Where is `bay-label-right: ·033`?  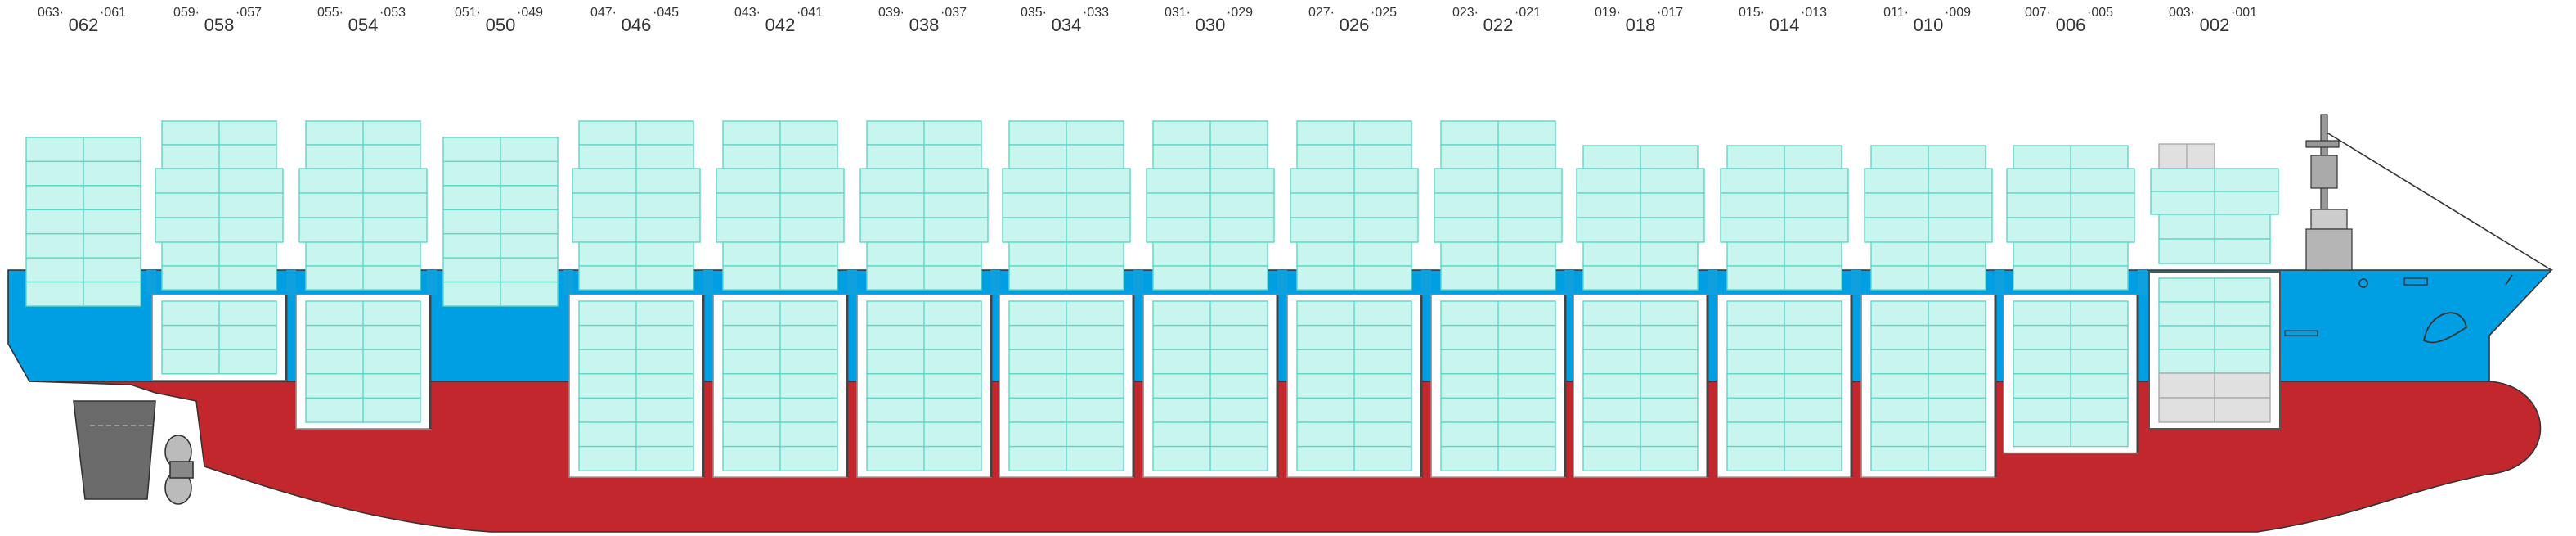
bay-label-right: ·033 is located at coordinates (1096, 13).